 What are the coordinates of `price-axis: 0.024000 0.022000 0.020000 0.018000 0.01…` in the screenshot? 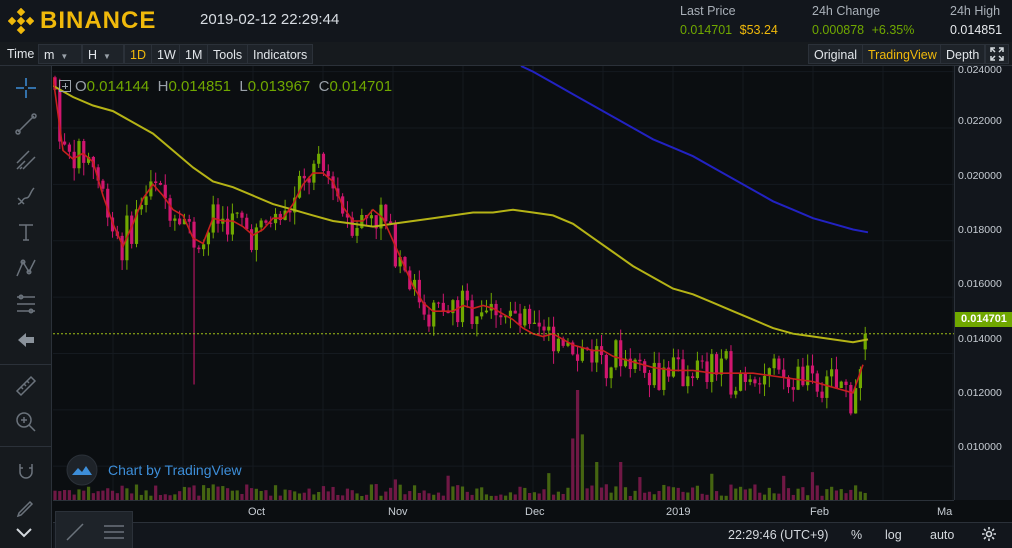 It's located at (983, 282).